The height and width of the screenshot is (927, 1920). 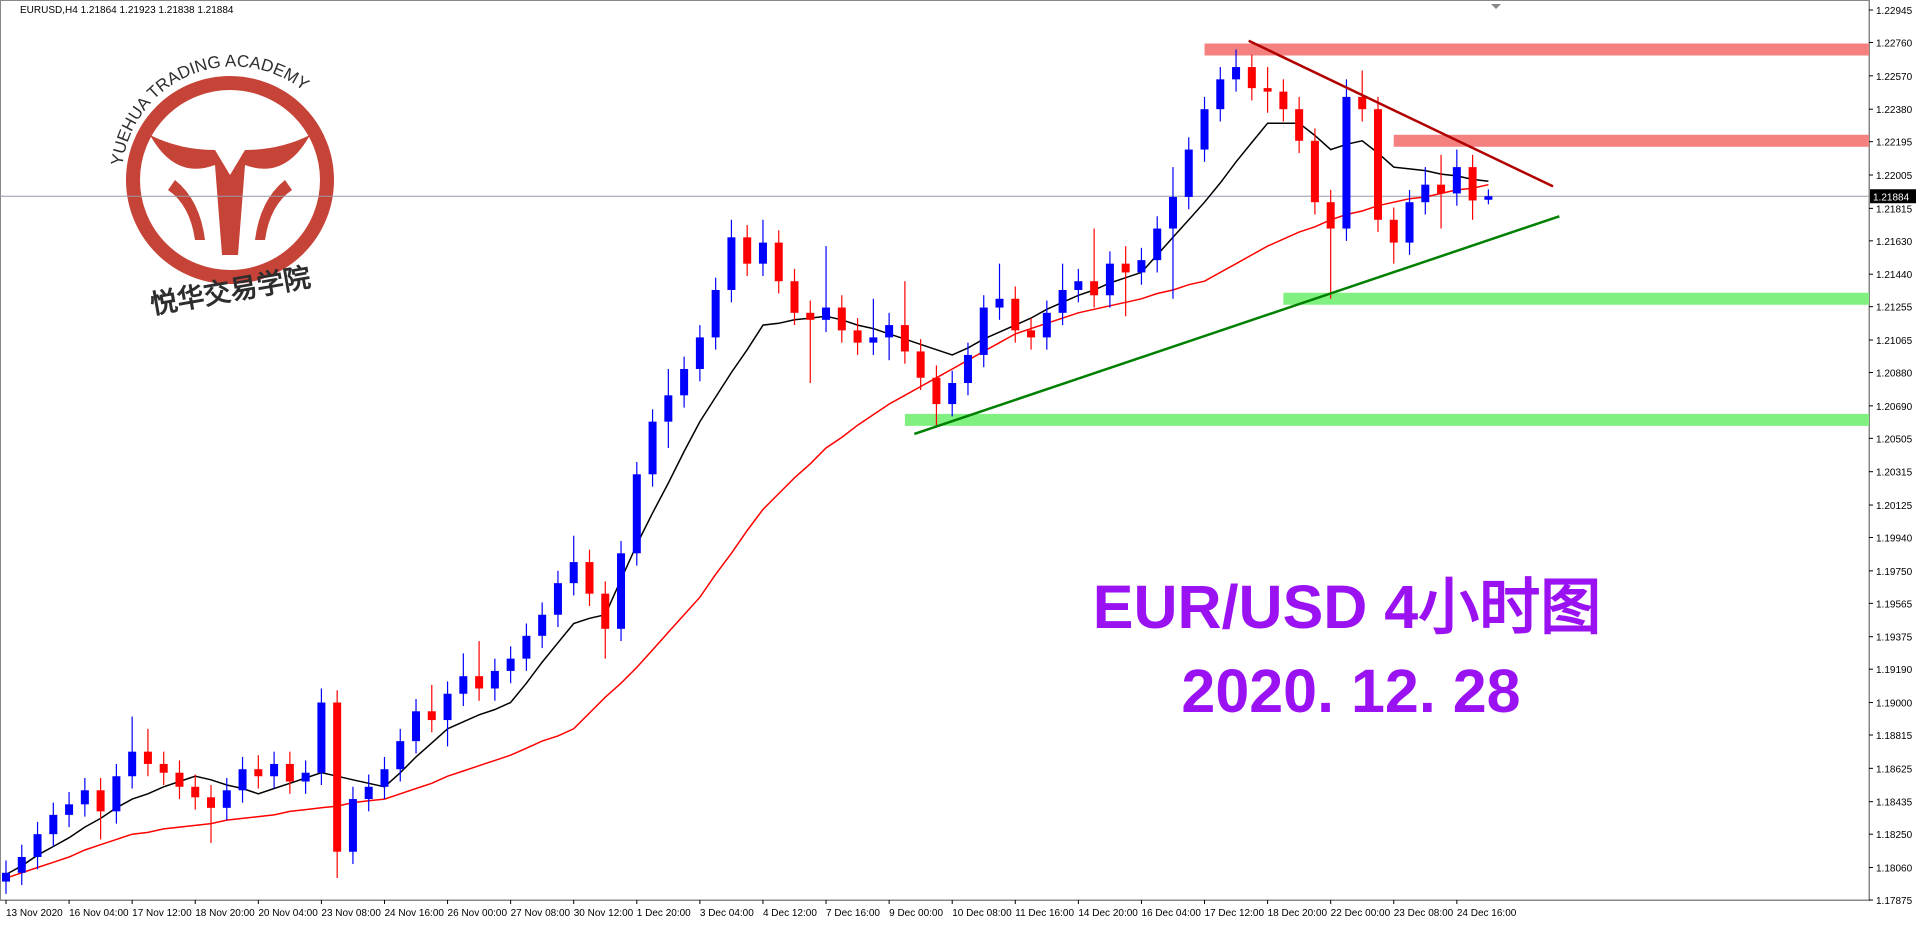 What do you see at coordinates (225, 913) in the screenshot?
I see `x-tick-label: 18 Nov 20:00` at bounding box center [225, 913].